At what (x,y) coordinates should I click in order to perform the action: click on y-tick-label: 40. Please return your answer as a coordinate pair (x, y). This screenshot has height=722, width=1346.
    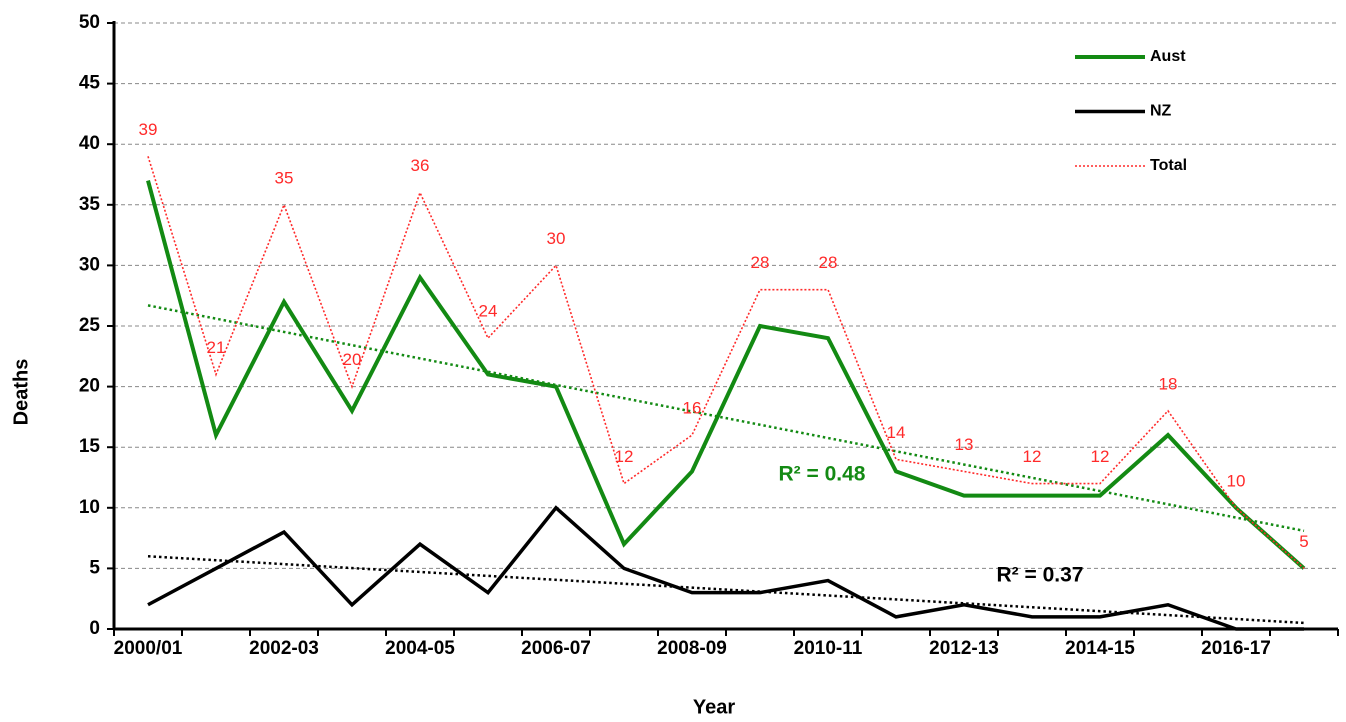
    Looking at the image, I should click on (89, 143).